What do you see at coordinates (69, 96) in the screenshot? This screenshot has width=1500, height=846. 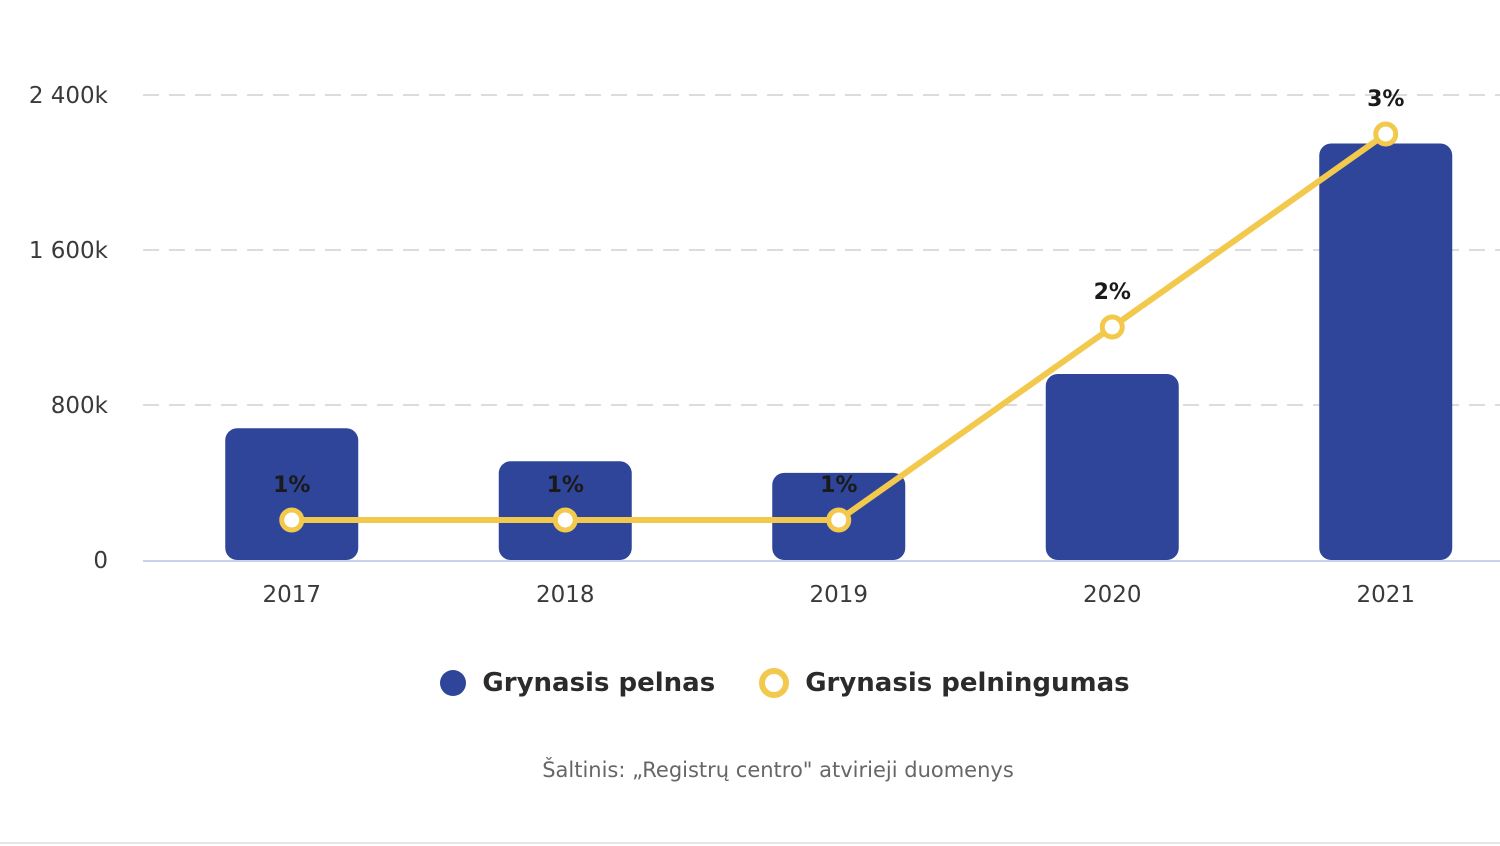 I see `y-tick-label: 2 400k` at bounding box center [69, 96].